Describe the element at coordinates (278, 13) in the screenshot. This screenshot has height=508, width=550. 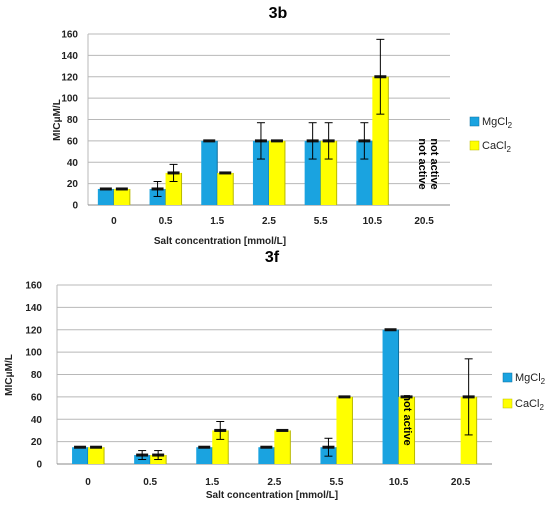
I see `chart-title: 3b` at that location.